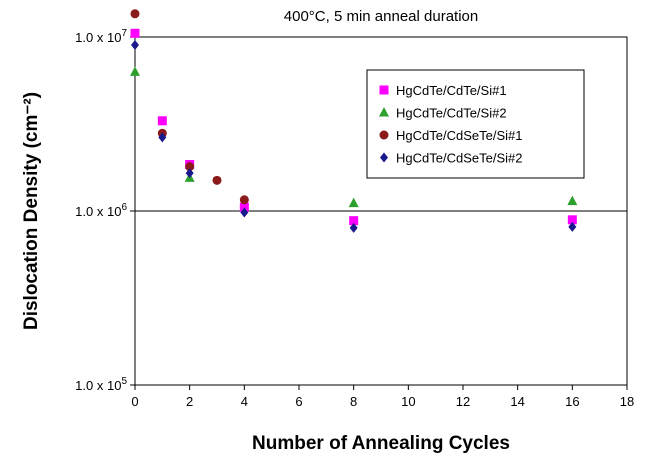 The width and height of the screenshot is (648, 461). Describe the element at coordinates (382, 397) in the screenshot. I see `x-axis-ticks: 0 2 4 6 8 10 12 14 16 18` at that location.